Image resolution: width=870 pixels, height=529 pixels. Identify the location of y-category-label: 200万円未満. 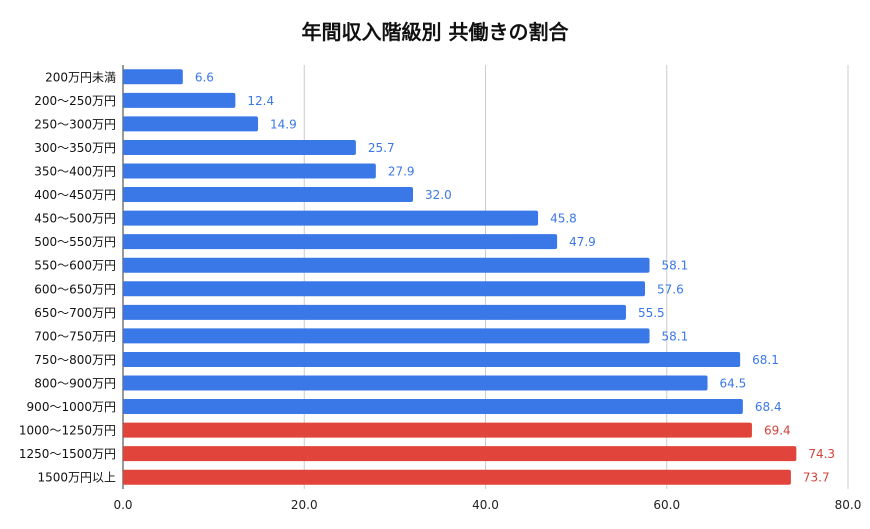
(80, 77).